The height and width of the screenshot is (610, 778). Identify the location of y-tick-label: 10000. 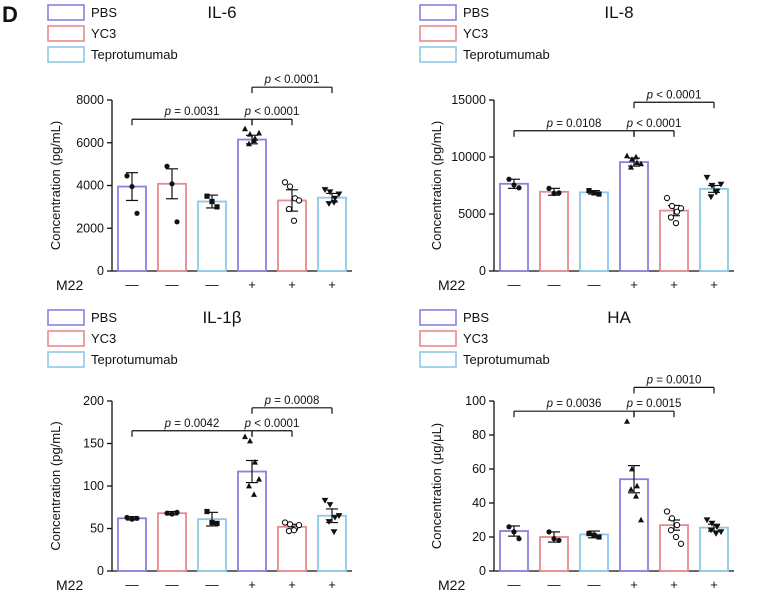
(468, 157).